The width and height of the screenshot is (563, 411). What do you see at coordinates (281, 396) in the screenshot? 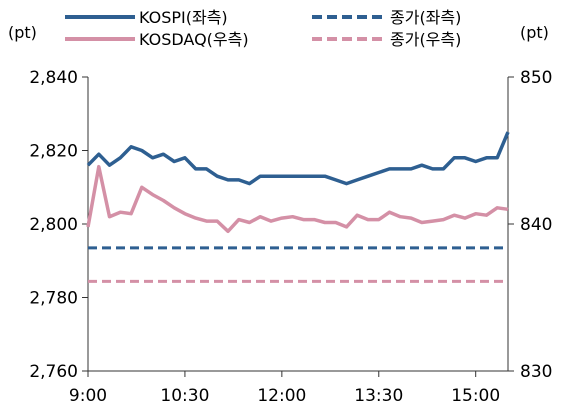
I see `x-tick-label: 12:00` at bounding box center [281, 396].